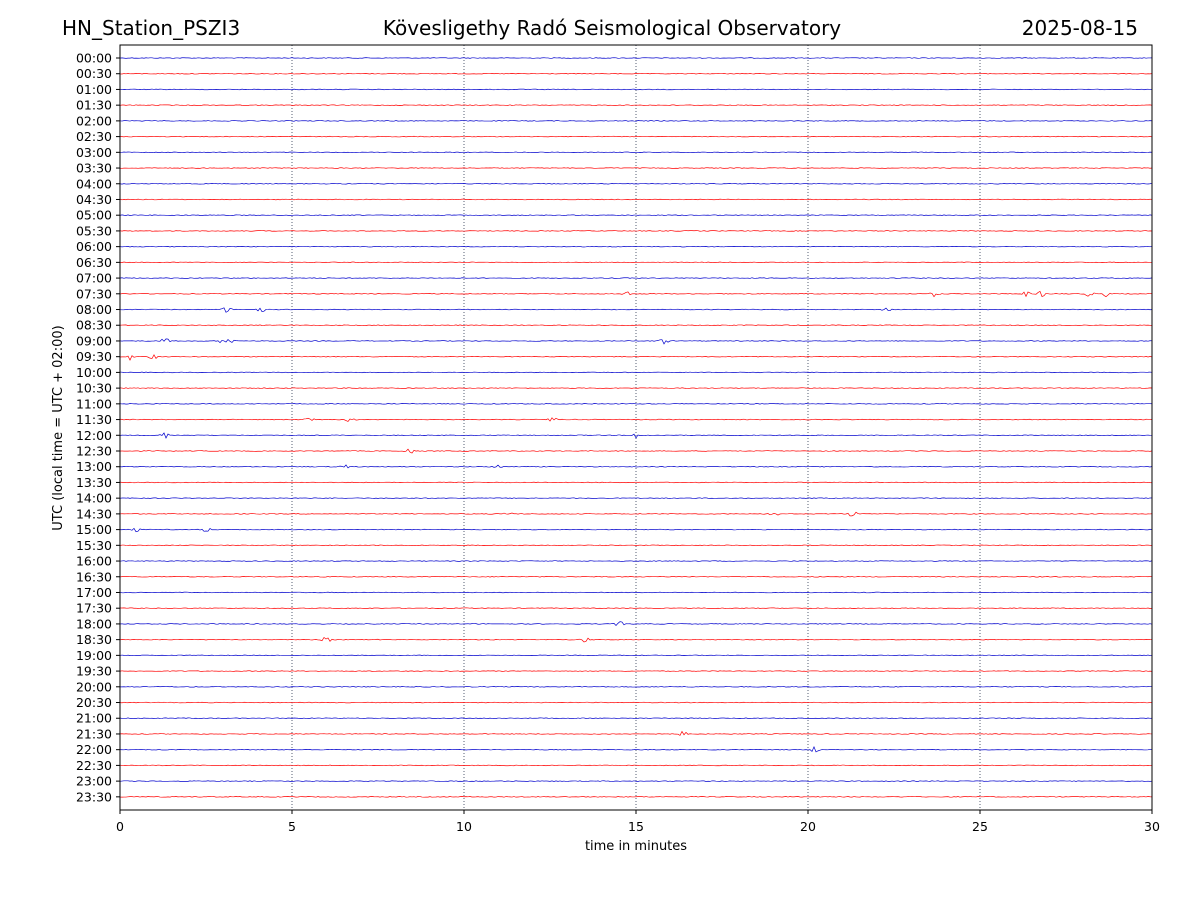 This screenshot has width=1200, height=900. I want to click on y-tick-label-1930: 19:30, so click(94, 671).